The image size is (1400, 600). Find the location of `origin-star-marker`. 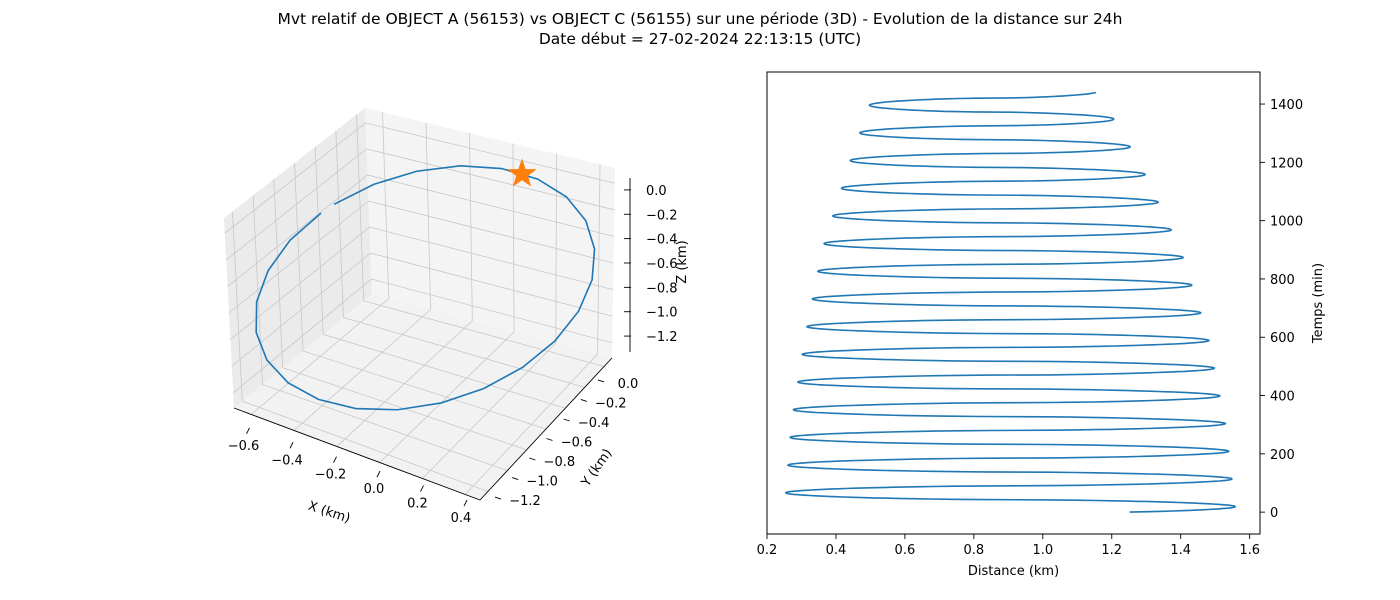

origin-star-marker is located at coordinates (522, 172).